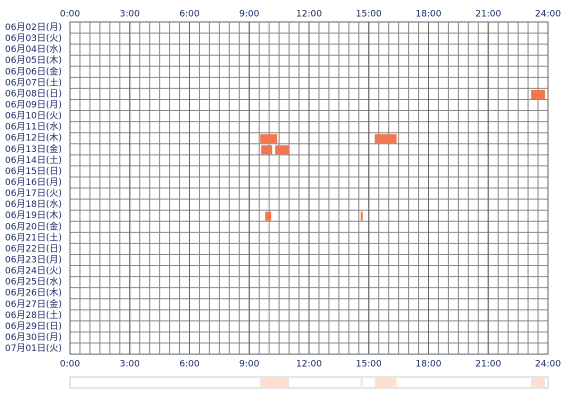 The height and width of the screenshot is (404, 570). What do you see at coordinates (548, 365) in the screenshot?
I see `x-tick-label-bottom: 24:00` at bounding box center [548, 365].